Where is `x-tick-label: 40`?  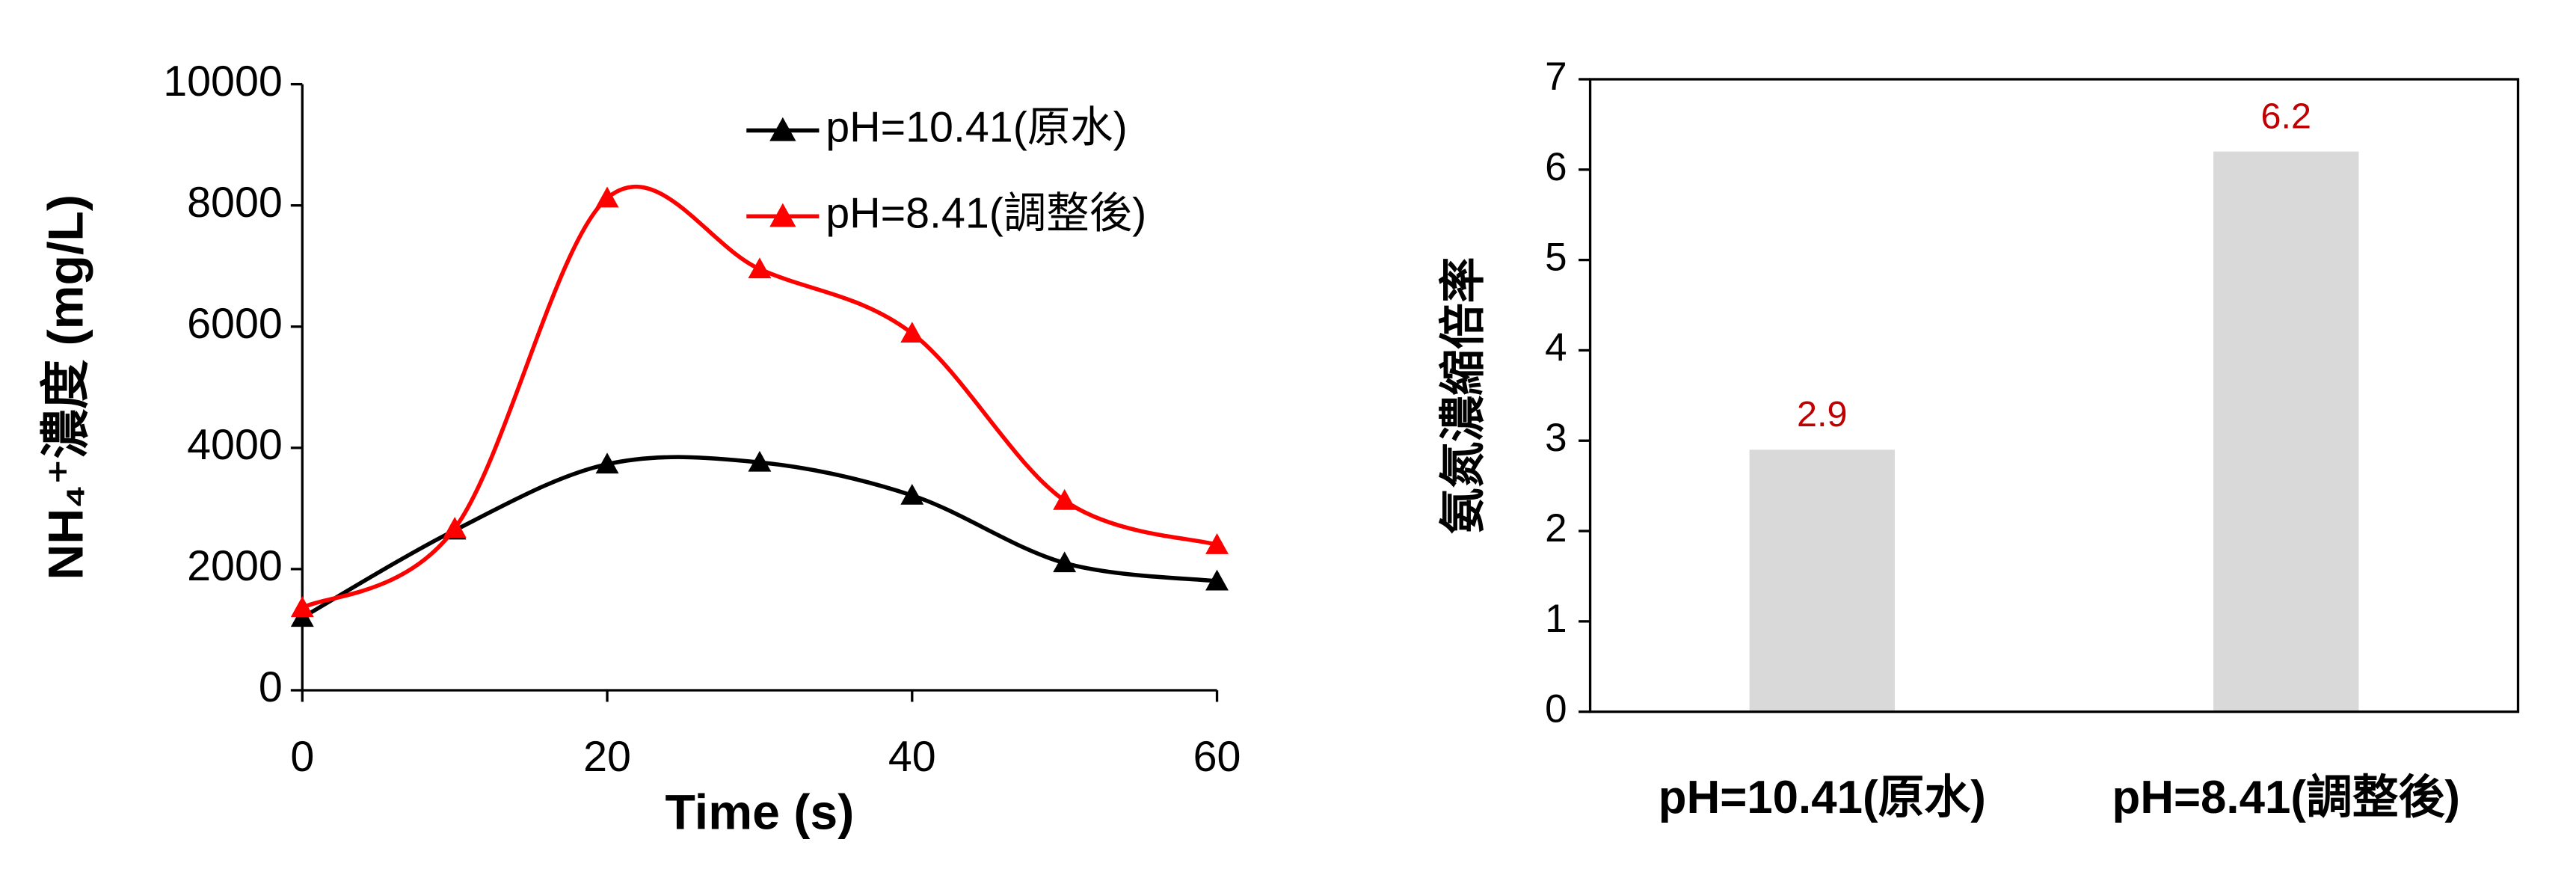 x-tick-label: 40 is located at coordinates (912, 757).